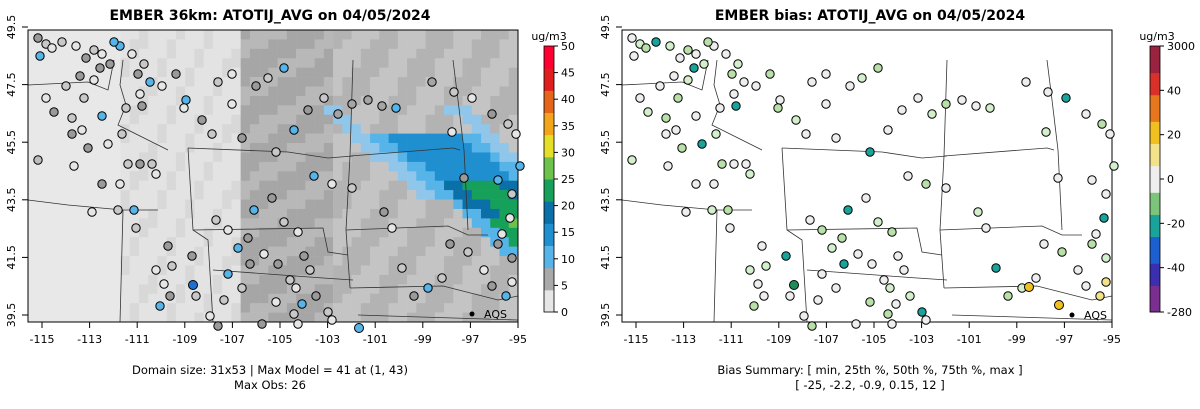 This screenshot has height=409, width=1200. Describe the element at coordinates (270, 385) in the screenshot. I see `left-caption-line2: Max Obs: 26` at that location.